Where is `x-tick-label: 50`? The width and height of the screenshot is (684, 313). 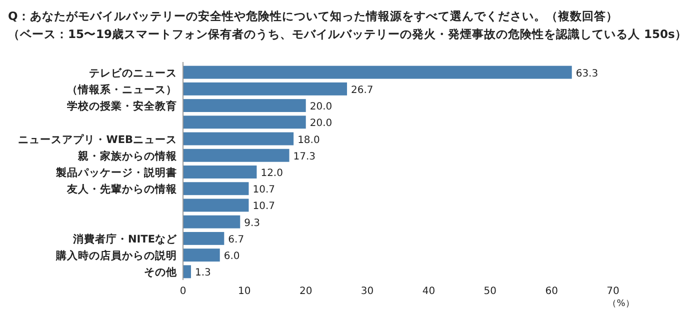
x-tick-label: 50 is located at coordinates (490, 291).